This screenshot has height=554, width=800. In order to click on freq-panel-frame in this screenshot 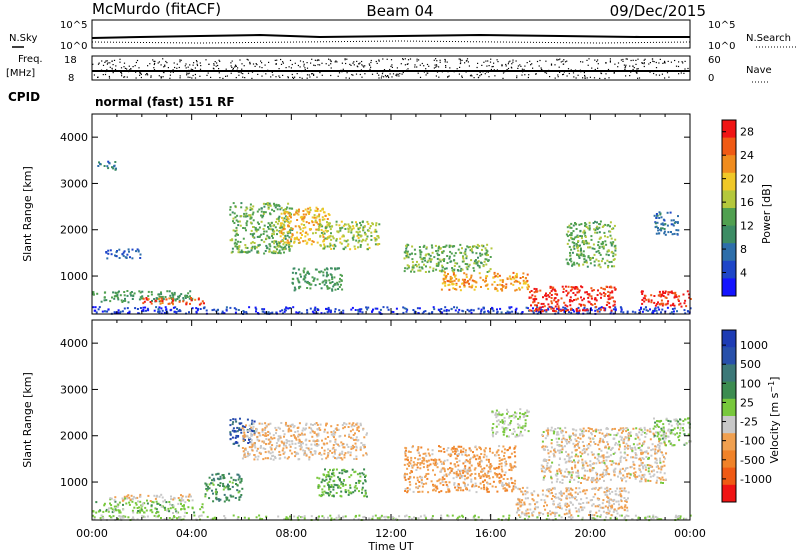, I will do `click(391, 68)`.